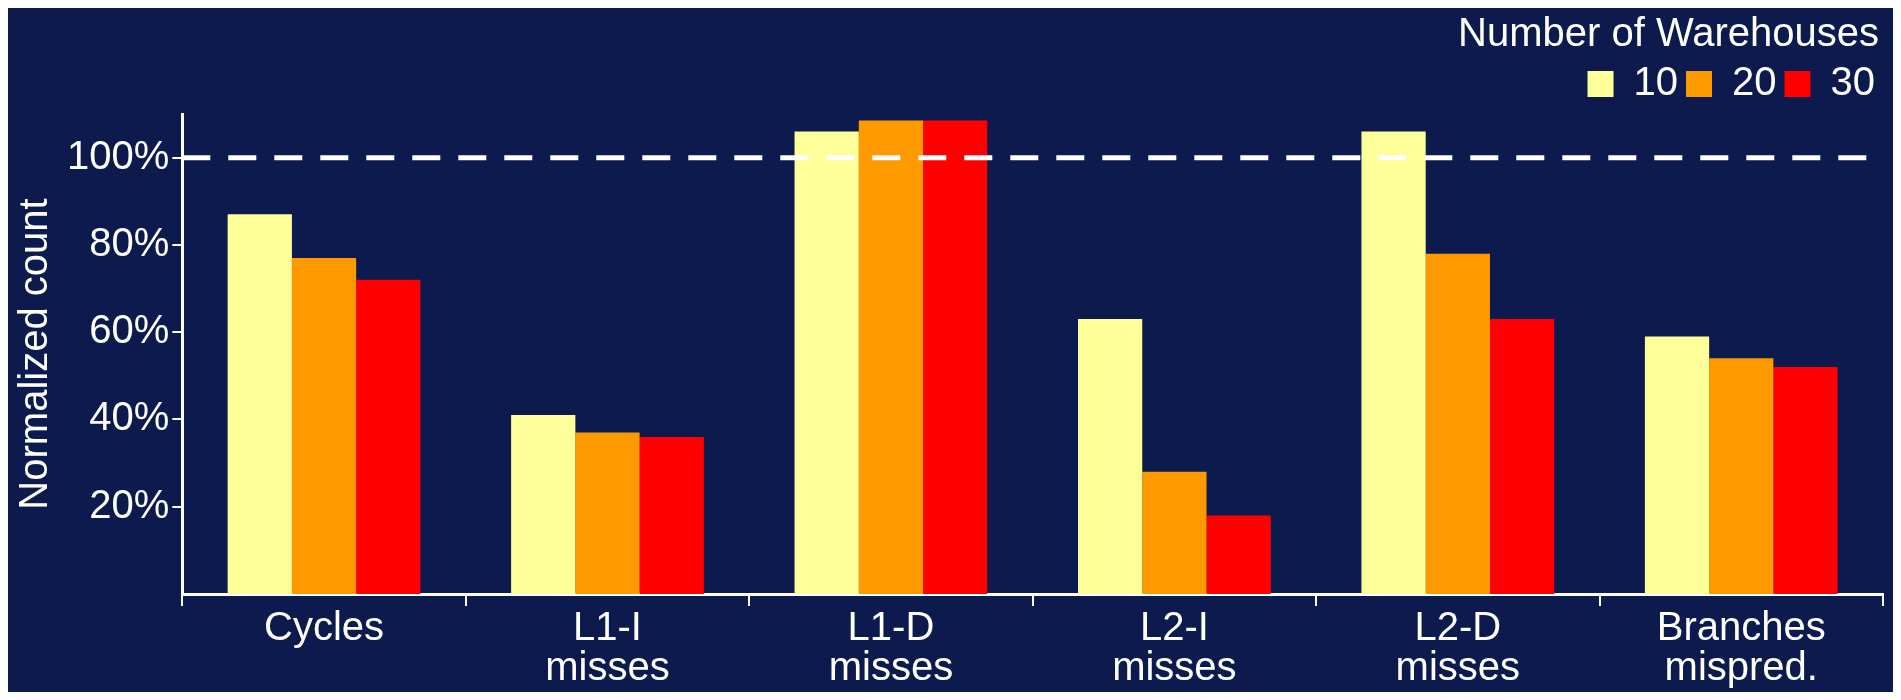 This screenshot has width=1901, height=700. I want to click on y-tick-label: 100%, so click(118, 154).